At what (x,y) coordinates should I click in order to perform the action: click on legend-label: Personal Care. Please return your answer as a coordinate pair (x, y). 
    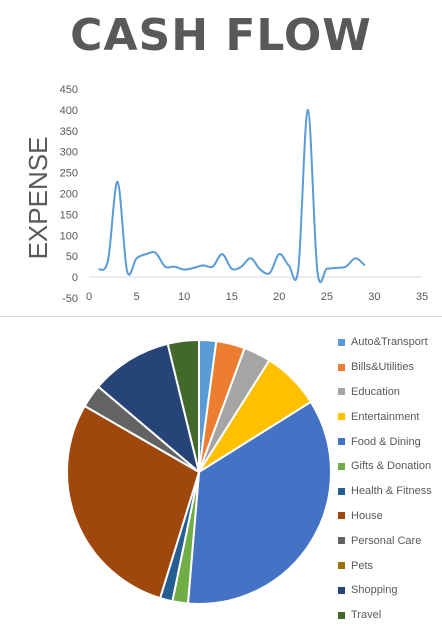
    Looking at the image, I should click on (386, 540).